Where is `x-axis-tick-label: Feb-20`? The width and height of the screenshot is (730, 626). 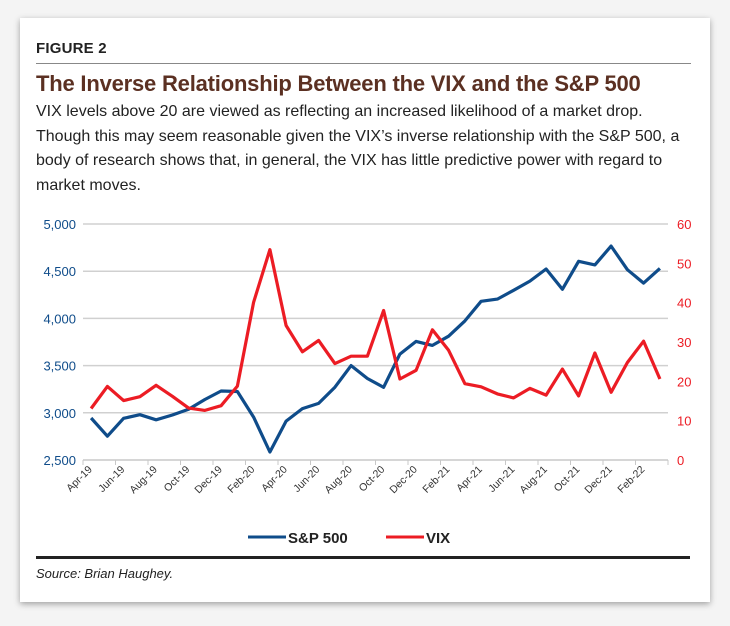
x-axis-tick-label: Feb-20 is located at coordinates (241, 480).